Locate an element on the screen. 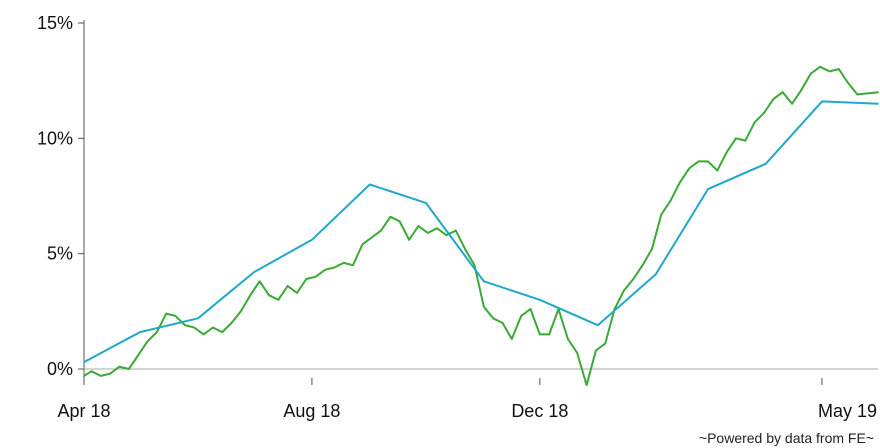  y-tick-label: 15% is located at coordinates (55, 23).